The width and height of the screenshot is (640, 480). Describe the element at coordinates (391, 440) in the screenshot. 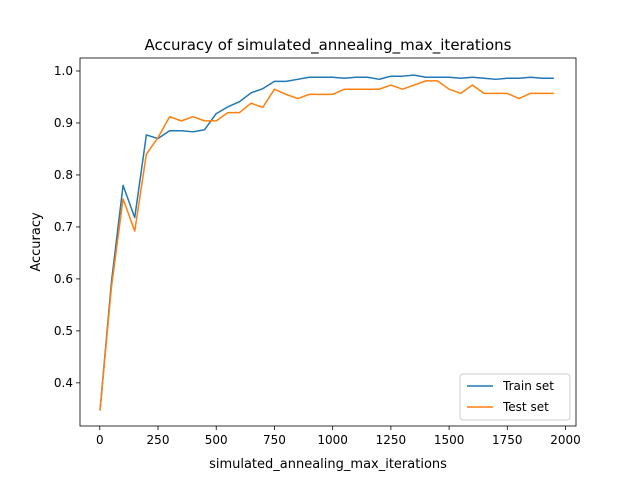

I see `x-tick-label: 1250` at that location.